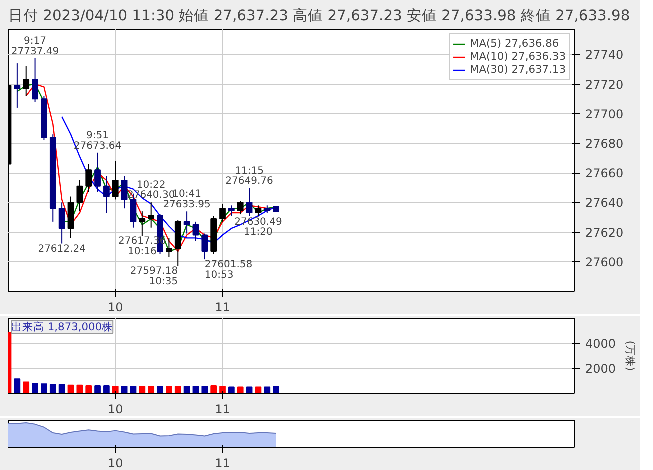  I want to click on y-axis-title: (万株), so click(631, 356).